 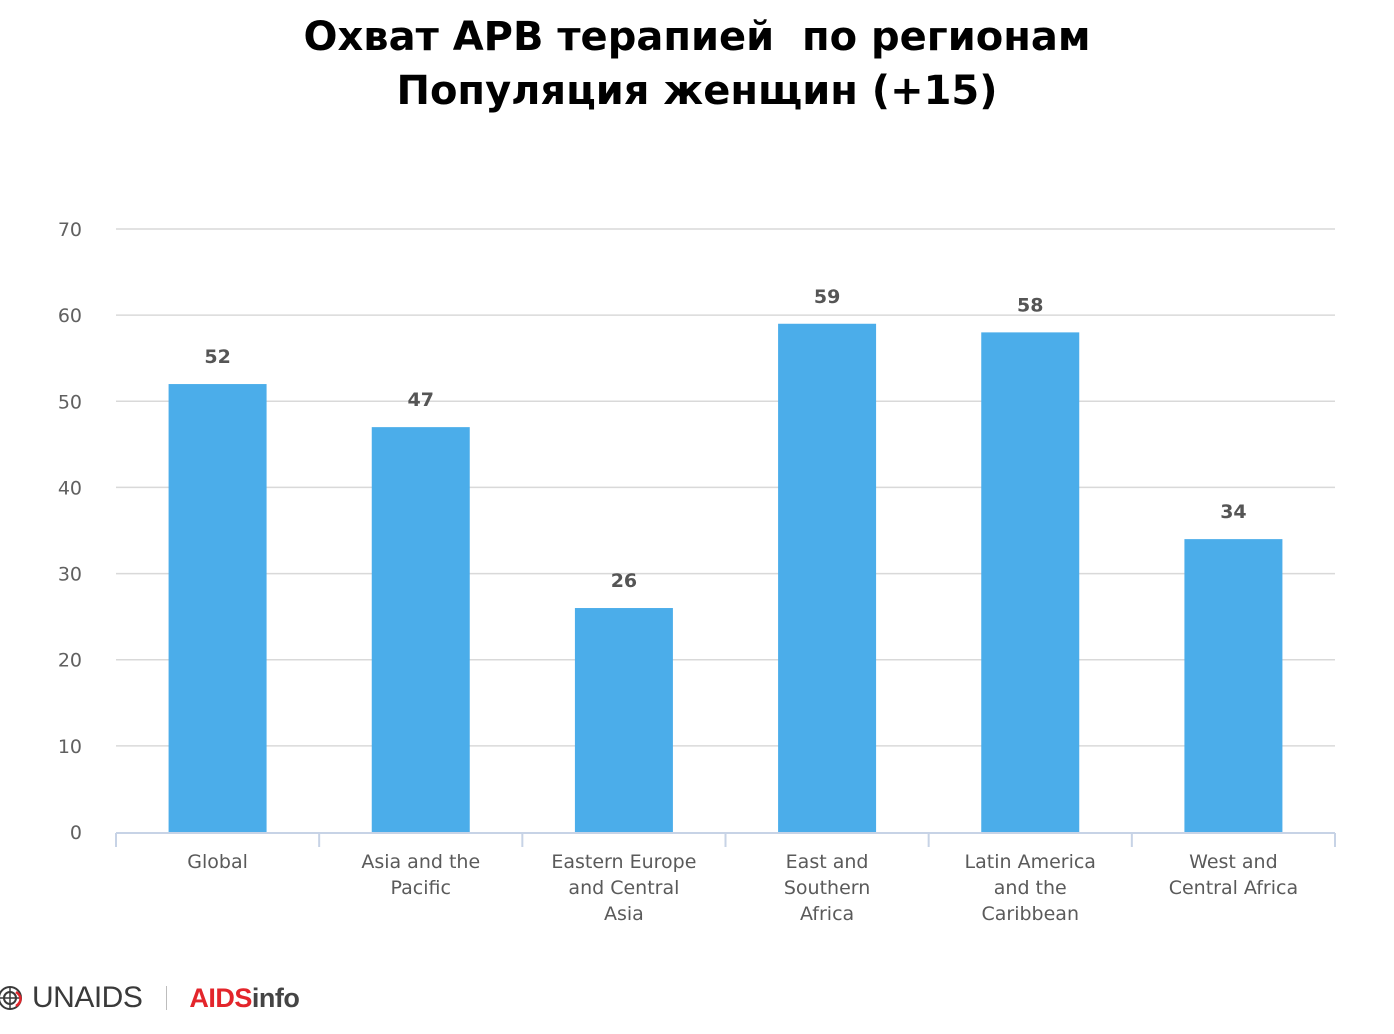 I want to click on unaids-emblem-icon, so click(x=11, y=998).